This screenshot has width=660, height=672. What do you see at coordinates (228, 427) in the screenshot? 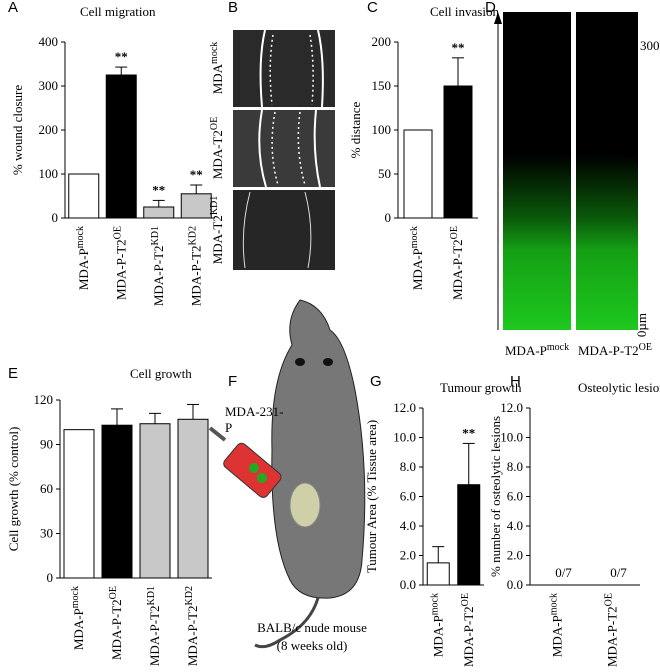
I see `cell-label: P` at bounding box center [228, 427].